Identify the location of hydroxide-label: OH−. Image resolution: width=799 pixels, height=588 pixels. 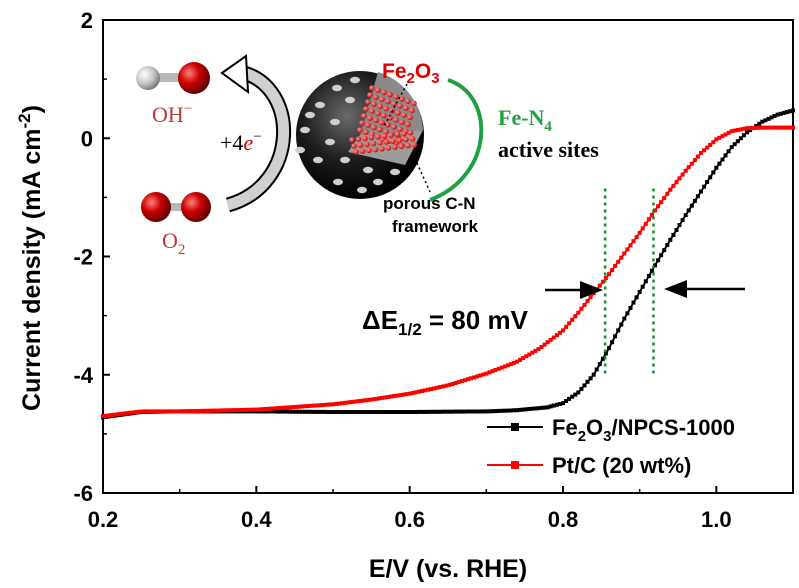
(172, 114).